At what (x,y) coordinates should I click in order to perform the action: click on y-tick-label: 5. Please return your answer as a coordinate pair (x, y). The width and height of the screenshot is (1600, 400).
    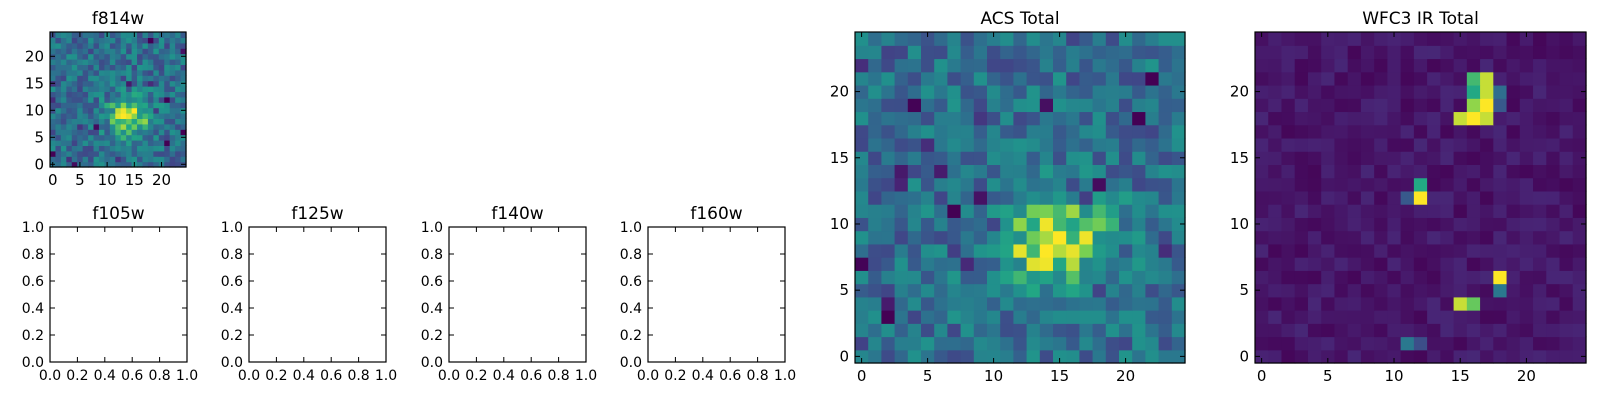
    Looking at the image, I should click on (39, 137).